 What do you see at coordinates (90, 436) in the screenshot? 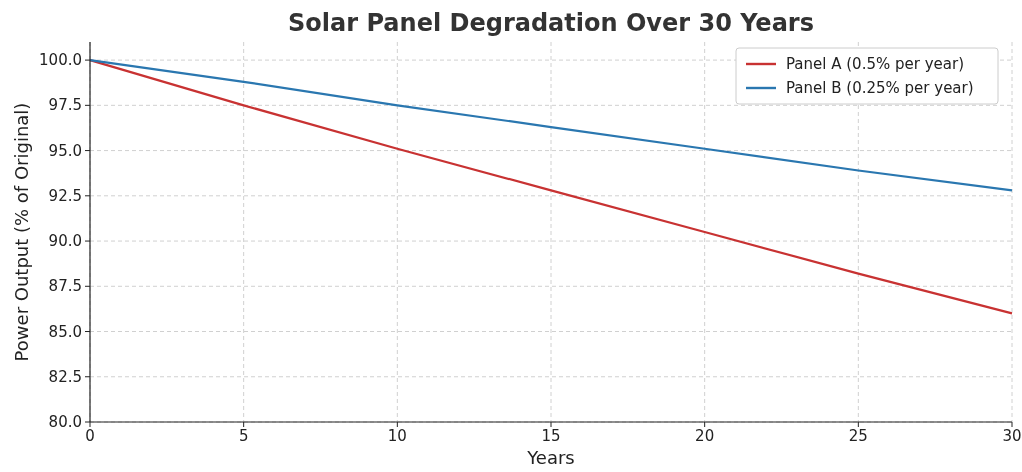
I see `x-tick-label: 0` at bounding box center [90, 436].